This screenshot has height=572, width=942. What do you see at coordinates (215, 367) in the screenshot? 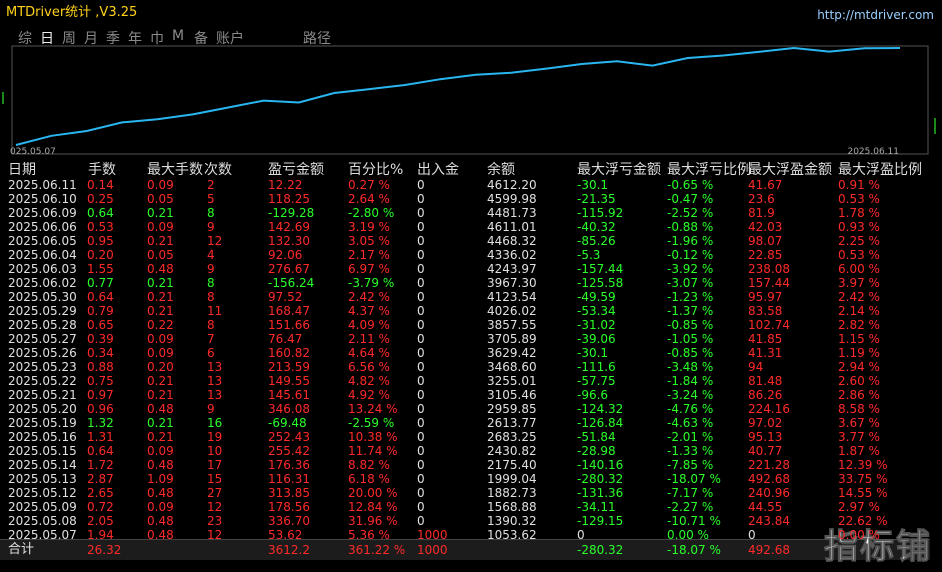
I see `table-cell: 13` at bounding box center [215, 367].